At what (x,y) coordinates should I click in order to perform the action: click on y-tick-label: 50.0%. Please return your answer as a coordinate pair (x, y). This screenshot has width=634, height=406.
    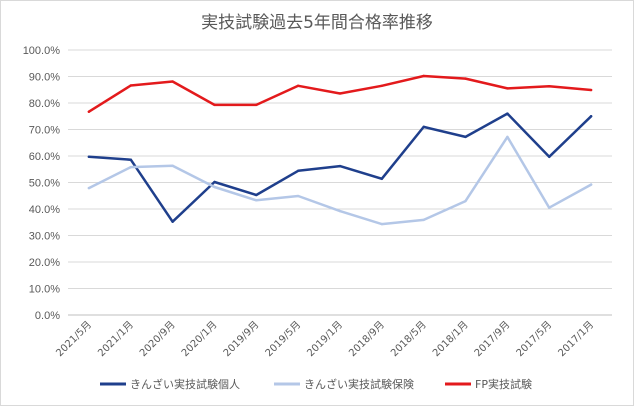
    Looking at the image, I should click on (44, 184).